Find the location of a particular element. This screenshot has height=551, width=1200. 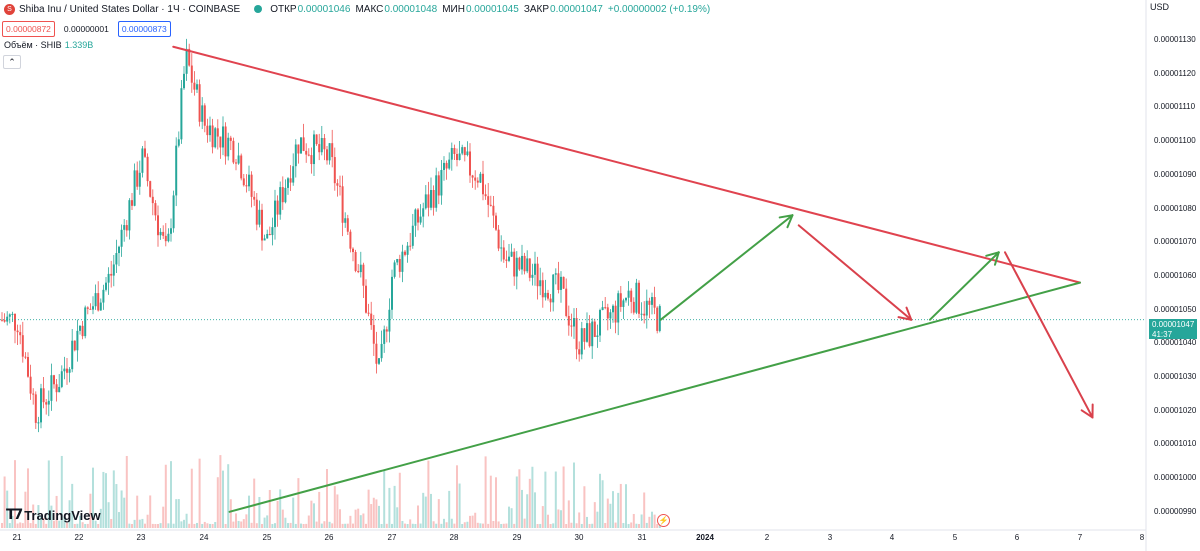

lightning-icon: ⚡ is located at coordinates (663, 520).